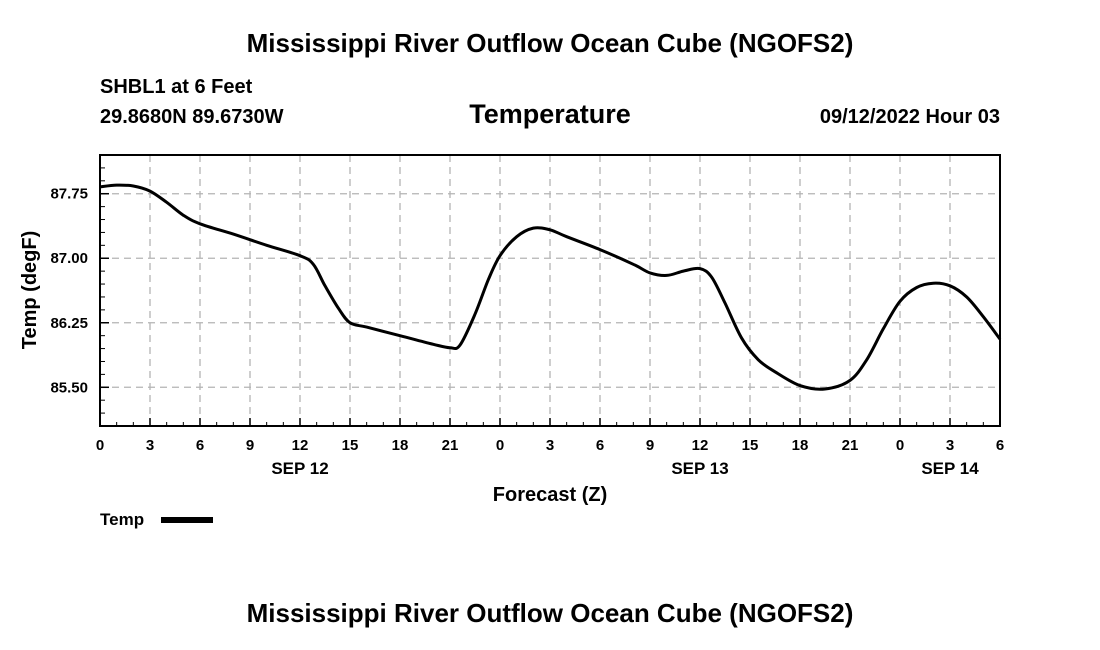 This screenshot has height=650, width=1100. I want to click on y-tick-label: 87.00, so click(69, 258).